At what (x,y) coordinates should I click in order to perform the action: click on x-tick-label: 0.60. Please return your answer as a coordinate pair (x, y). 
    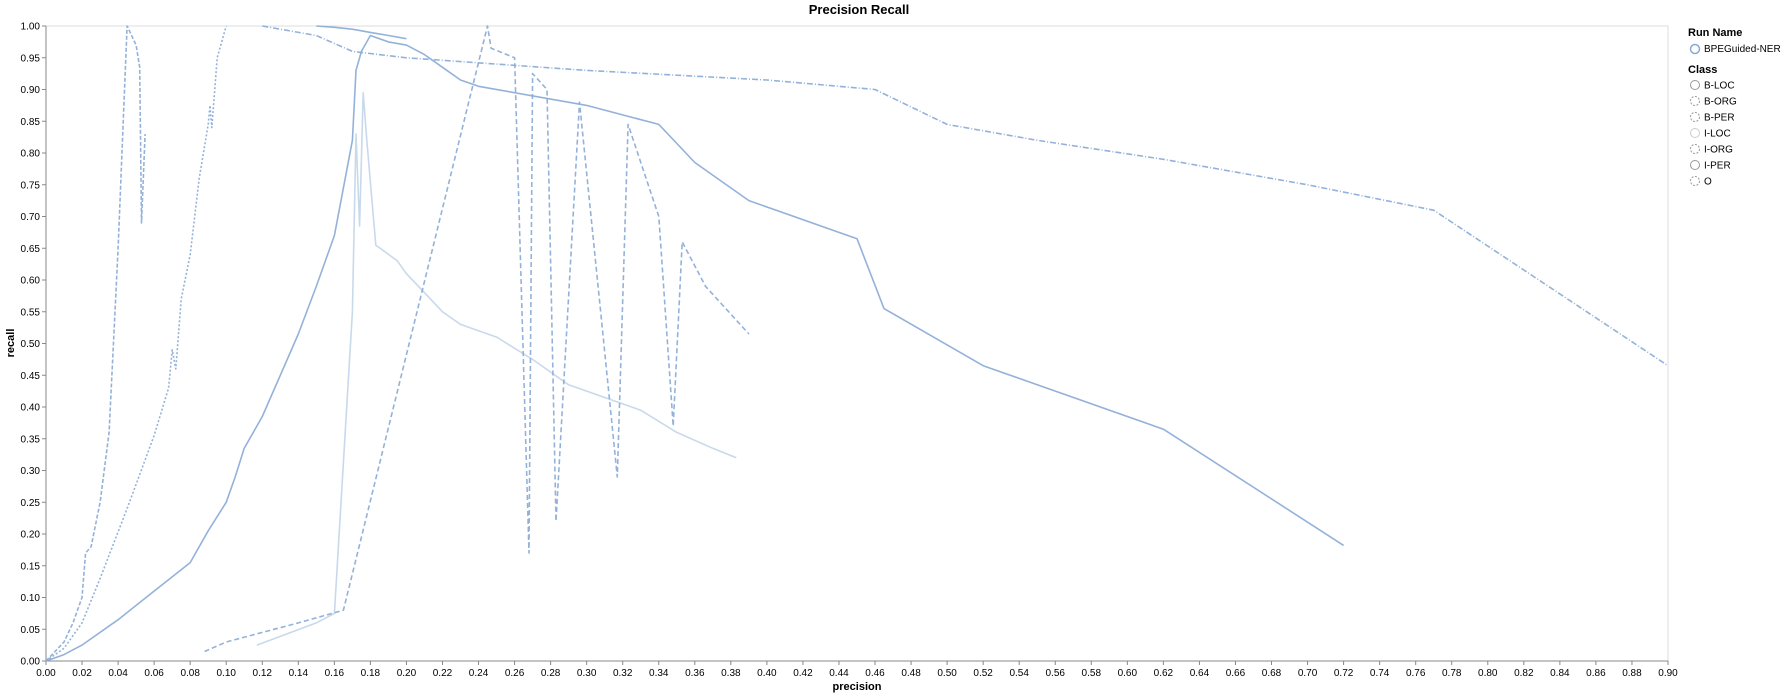
    Looking at the image, I should click on (1128, 673).